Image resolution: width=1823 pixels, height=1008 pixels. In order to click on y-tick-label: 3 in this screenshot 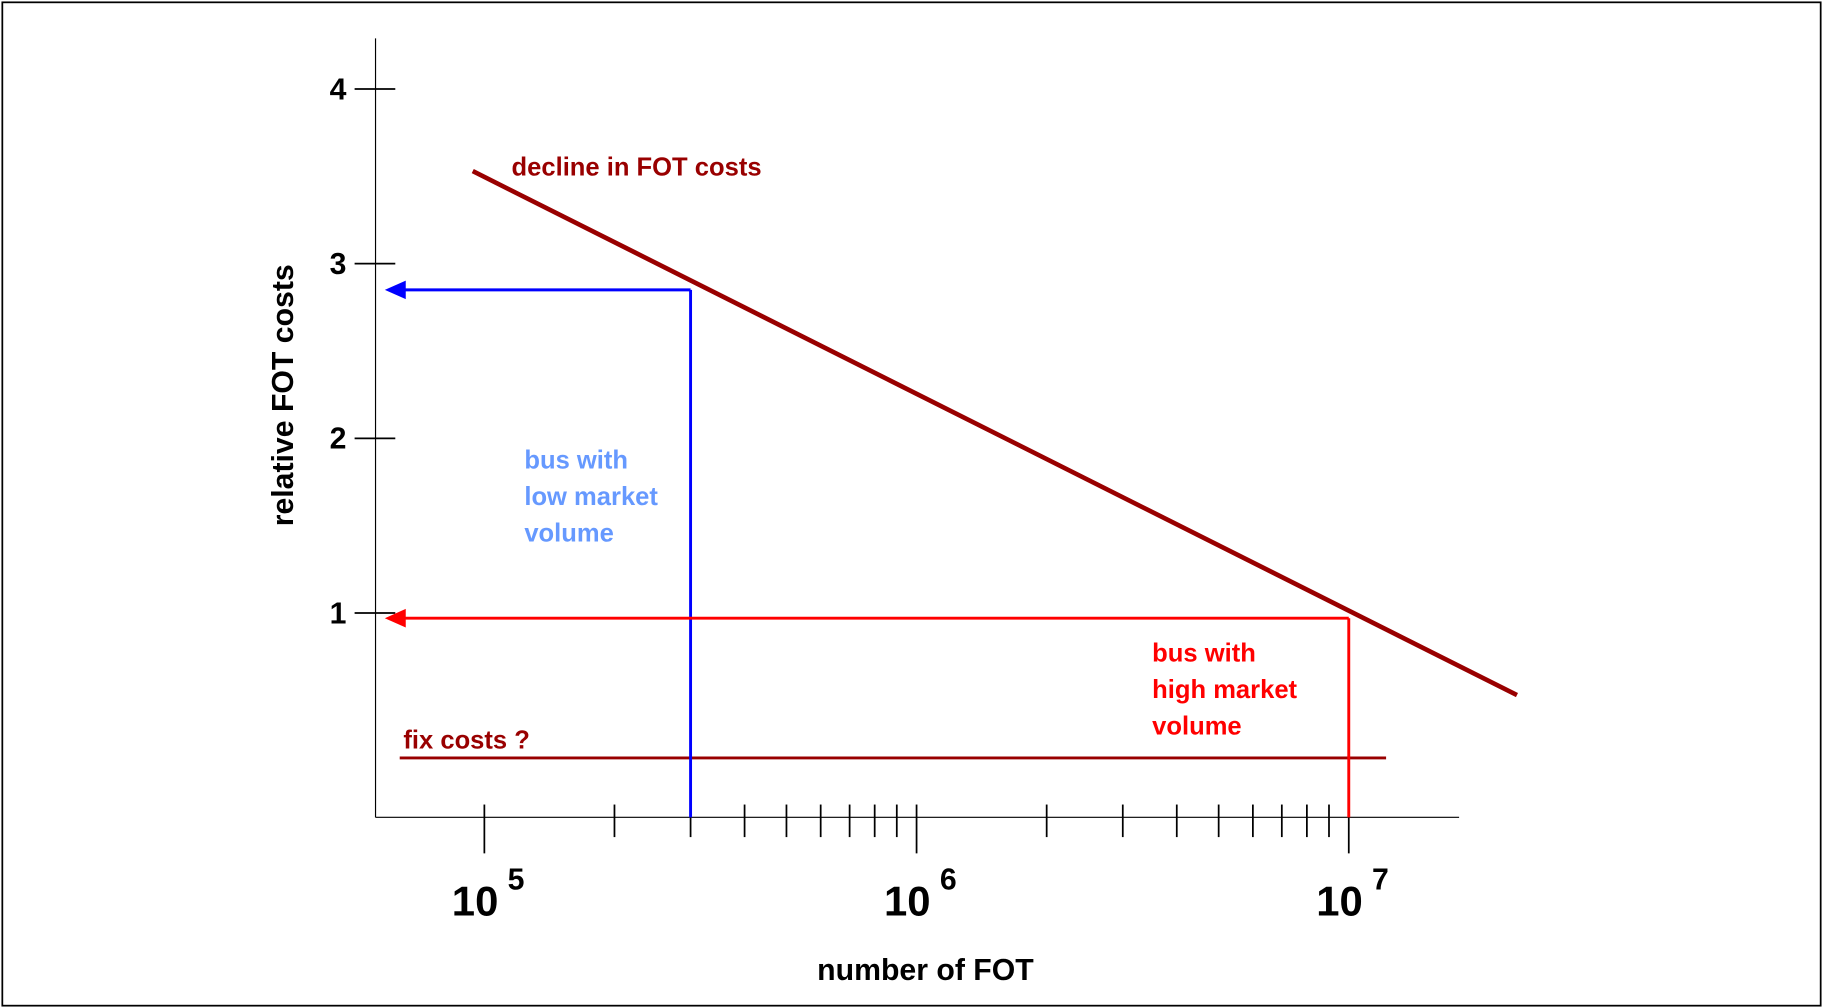, I will do `click(338, 264)`.